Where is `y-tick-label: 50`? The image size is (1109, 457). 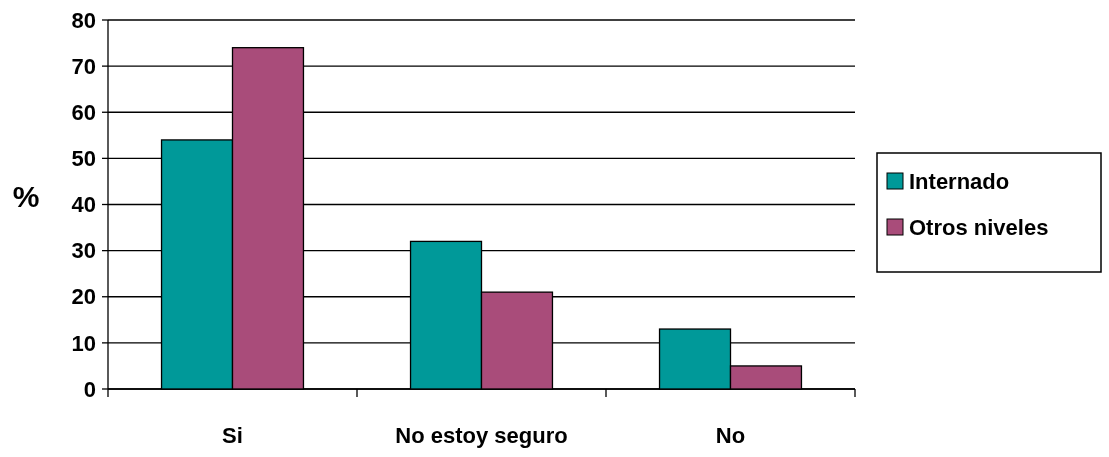
y-tick-label: 50 is located at coordinates (83, 159).